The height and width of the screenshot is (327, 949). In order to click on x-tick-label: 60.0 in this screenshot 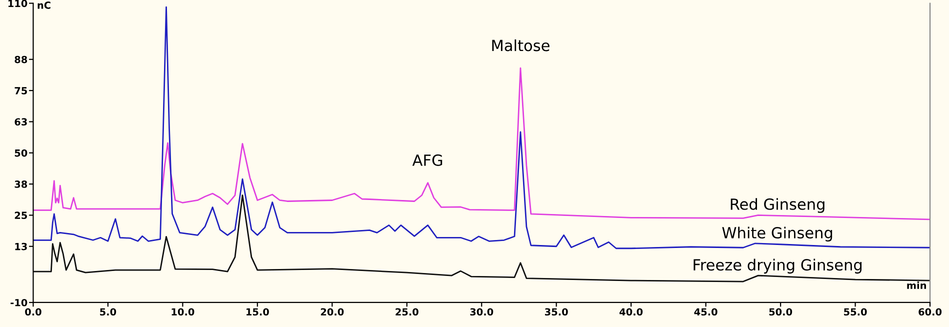, I will do `click(930, 312)`.